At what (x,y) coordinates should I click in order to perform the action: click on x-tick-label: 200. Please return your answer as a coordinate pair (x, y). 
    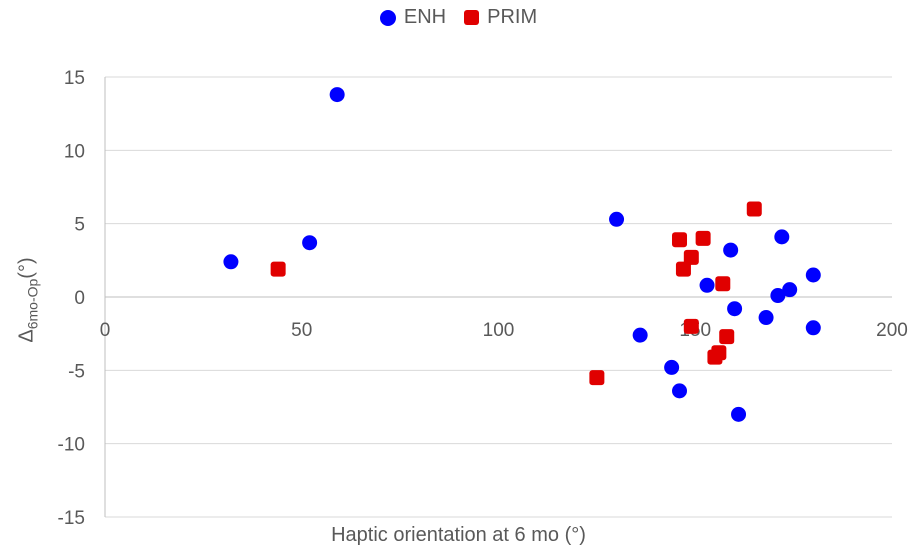
    Looking at the image, I should click on (892, 330).